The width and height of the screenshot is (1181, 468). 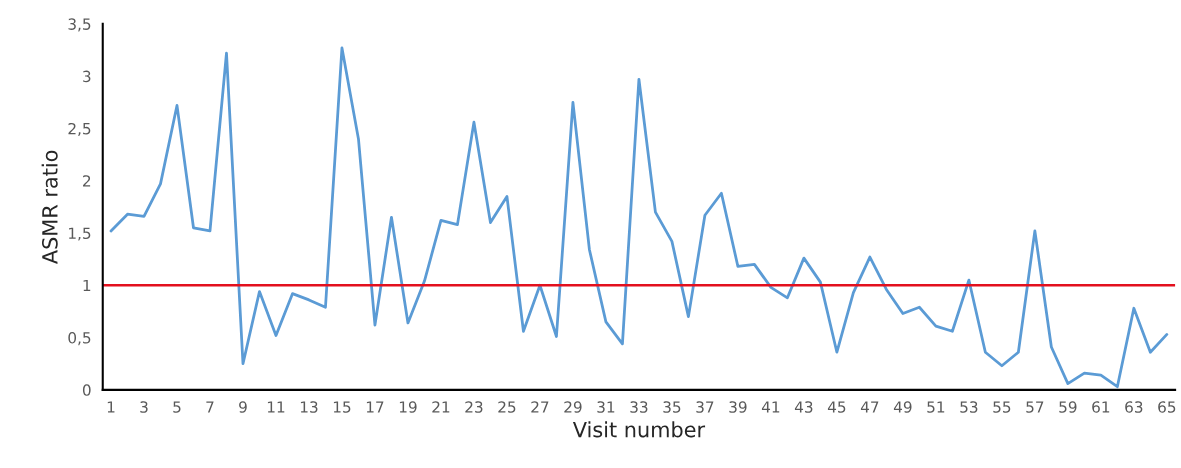 I want to click on x-tick-label: 17, so click(x=375, y=407).